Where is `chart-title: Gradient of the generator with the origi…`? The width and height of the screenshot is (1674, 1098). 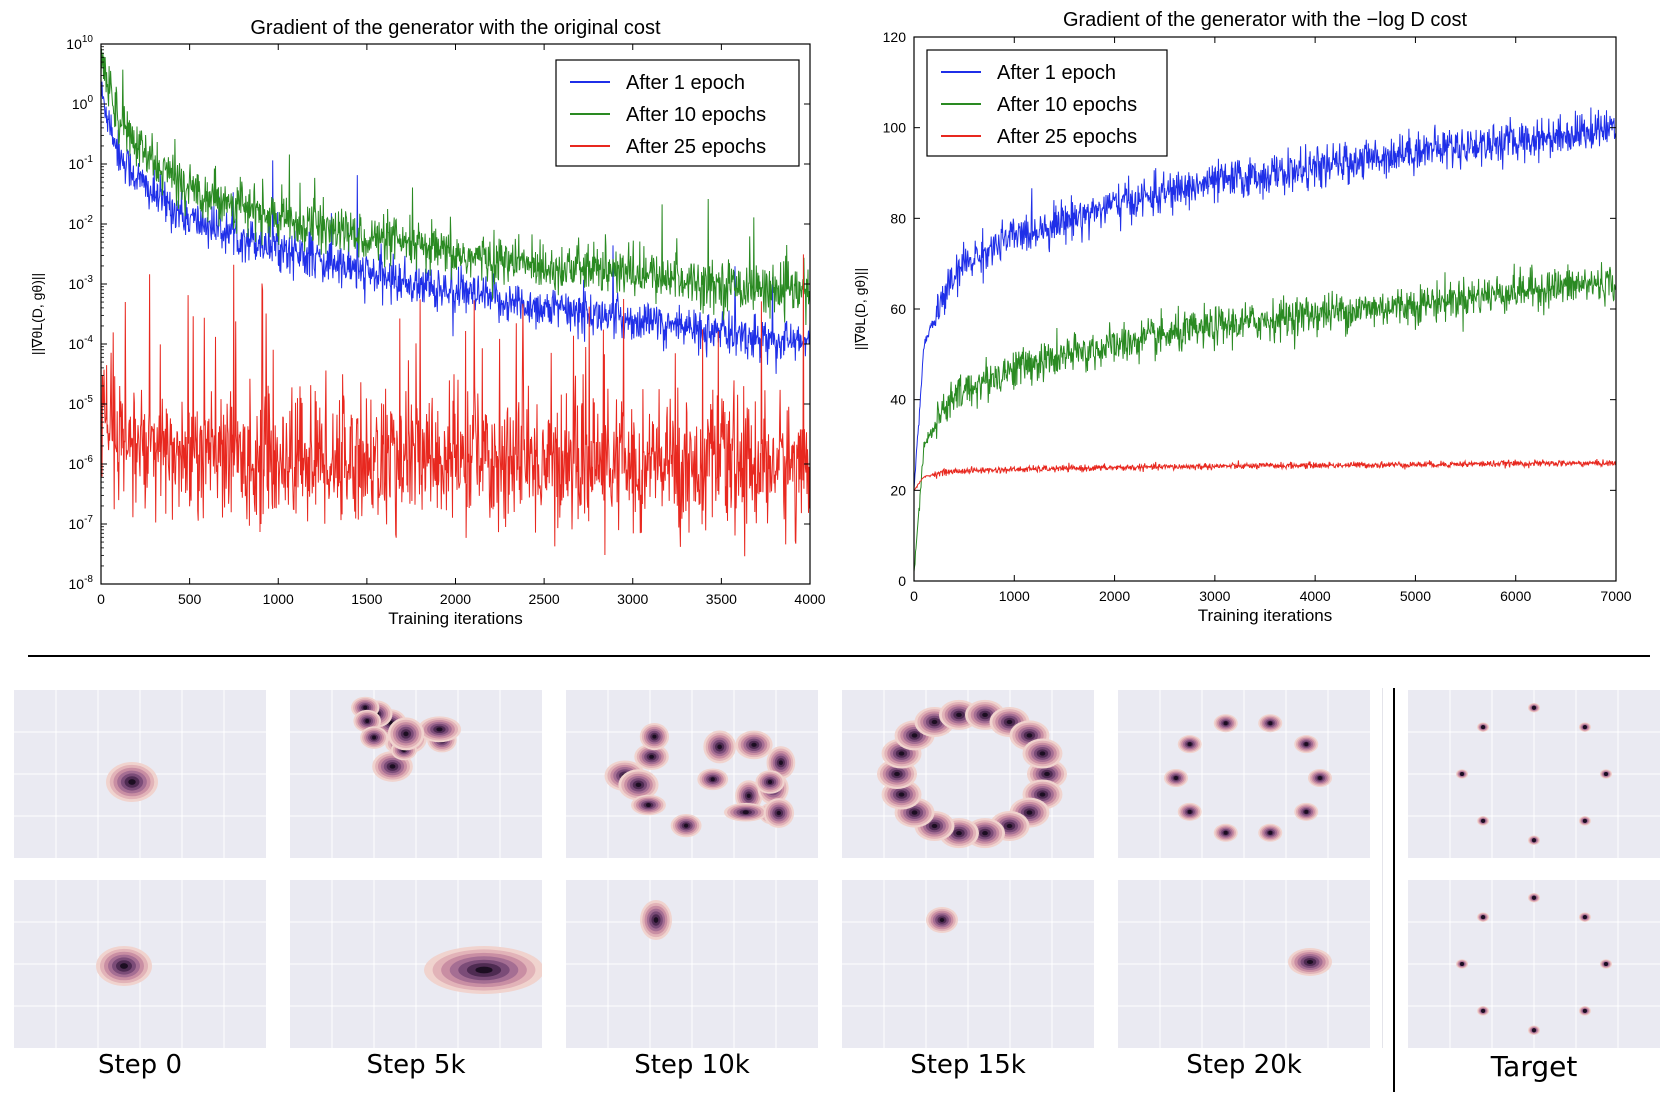 chart-title: Gradient of the generator with the origi… is located at coordinates (455, 28).